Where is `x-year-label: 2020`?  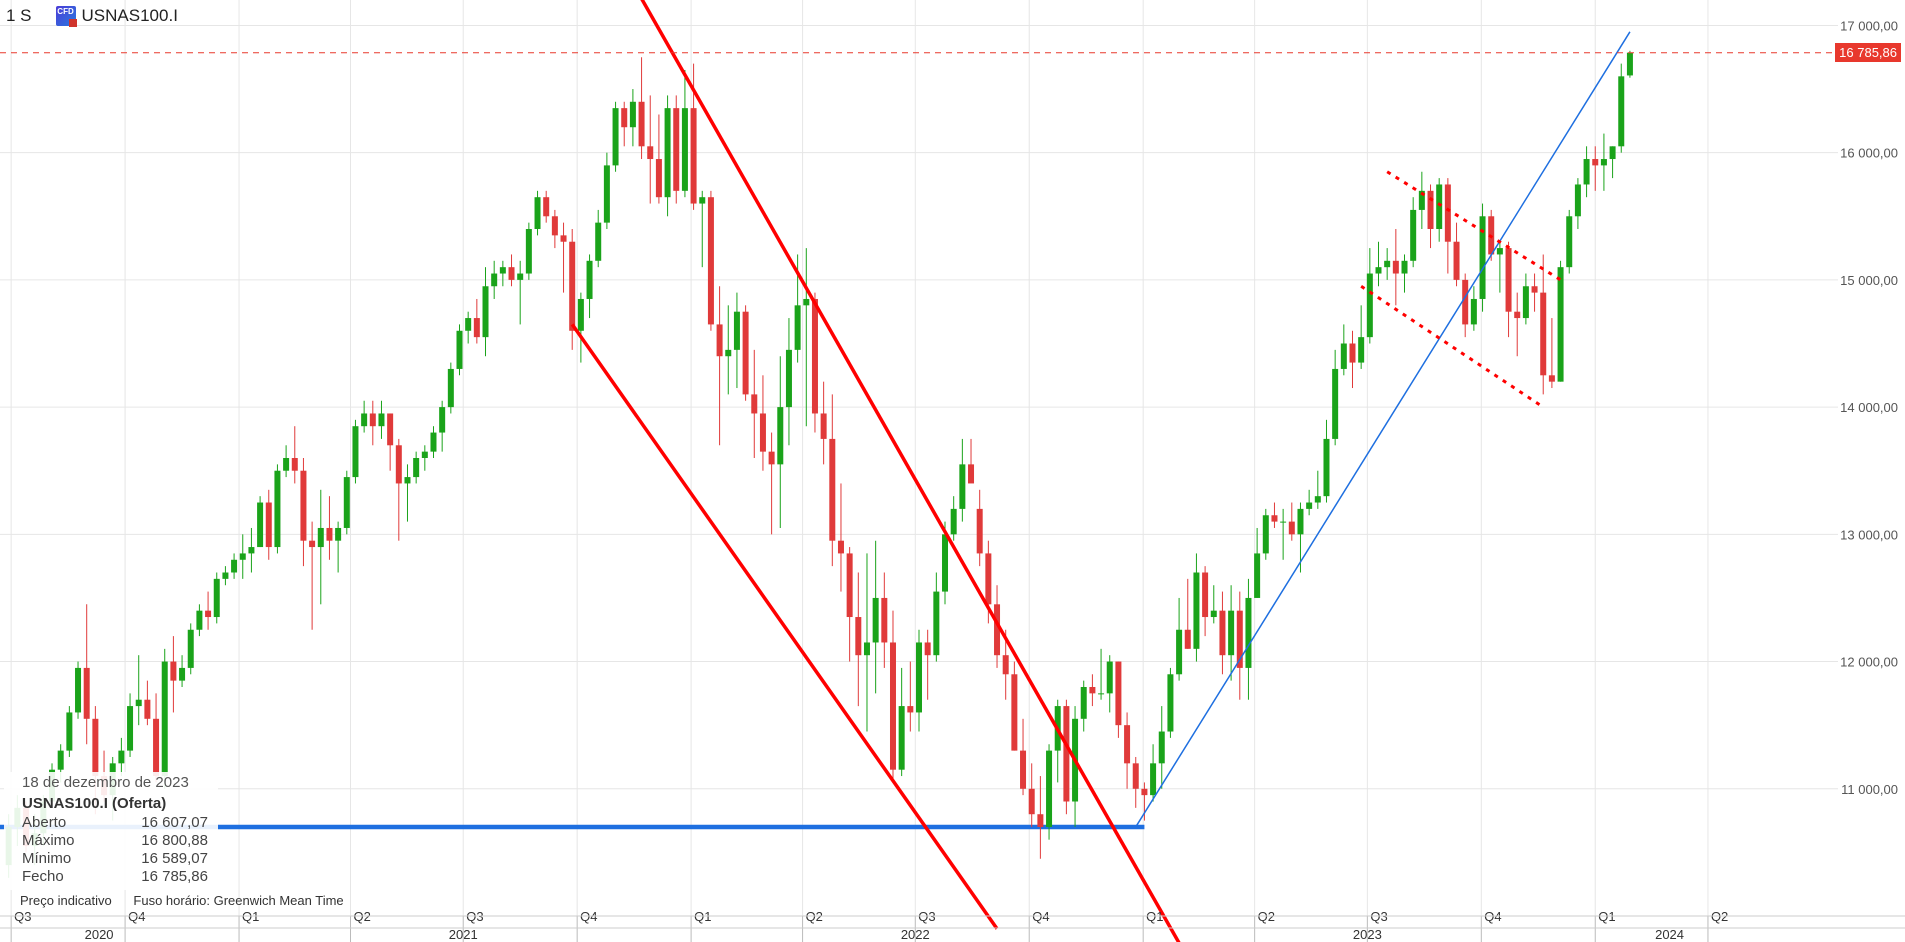 x-year-label: 2020 is located at coordinates (99, 934).